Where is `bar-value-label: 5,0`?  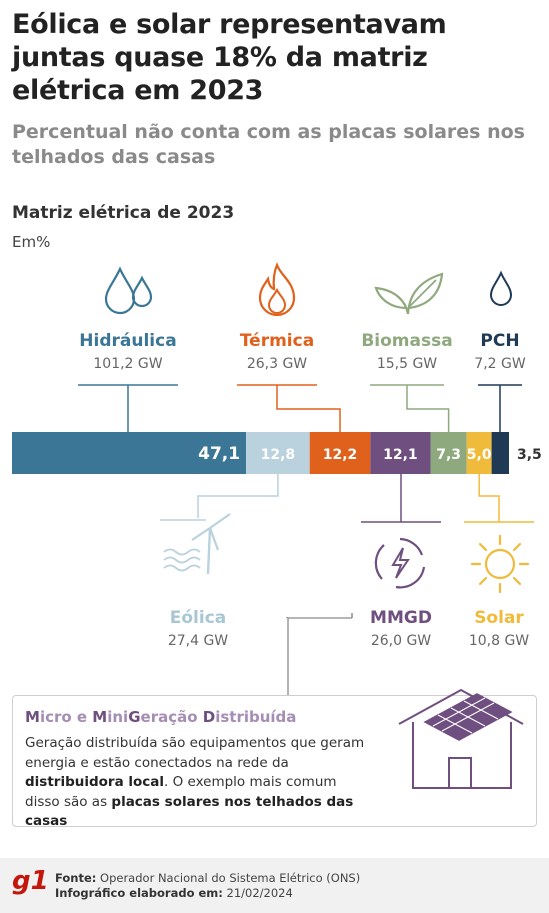 bar-value-label: 5,0 is located at coordinates (479, 455).